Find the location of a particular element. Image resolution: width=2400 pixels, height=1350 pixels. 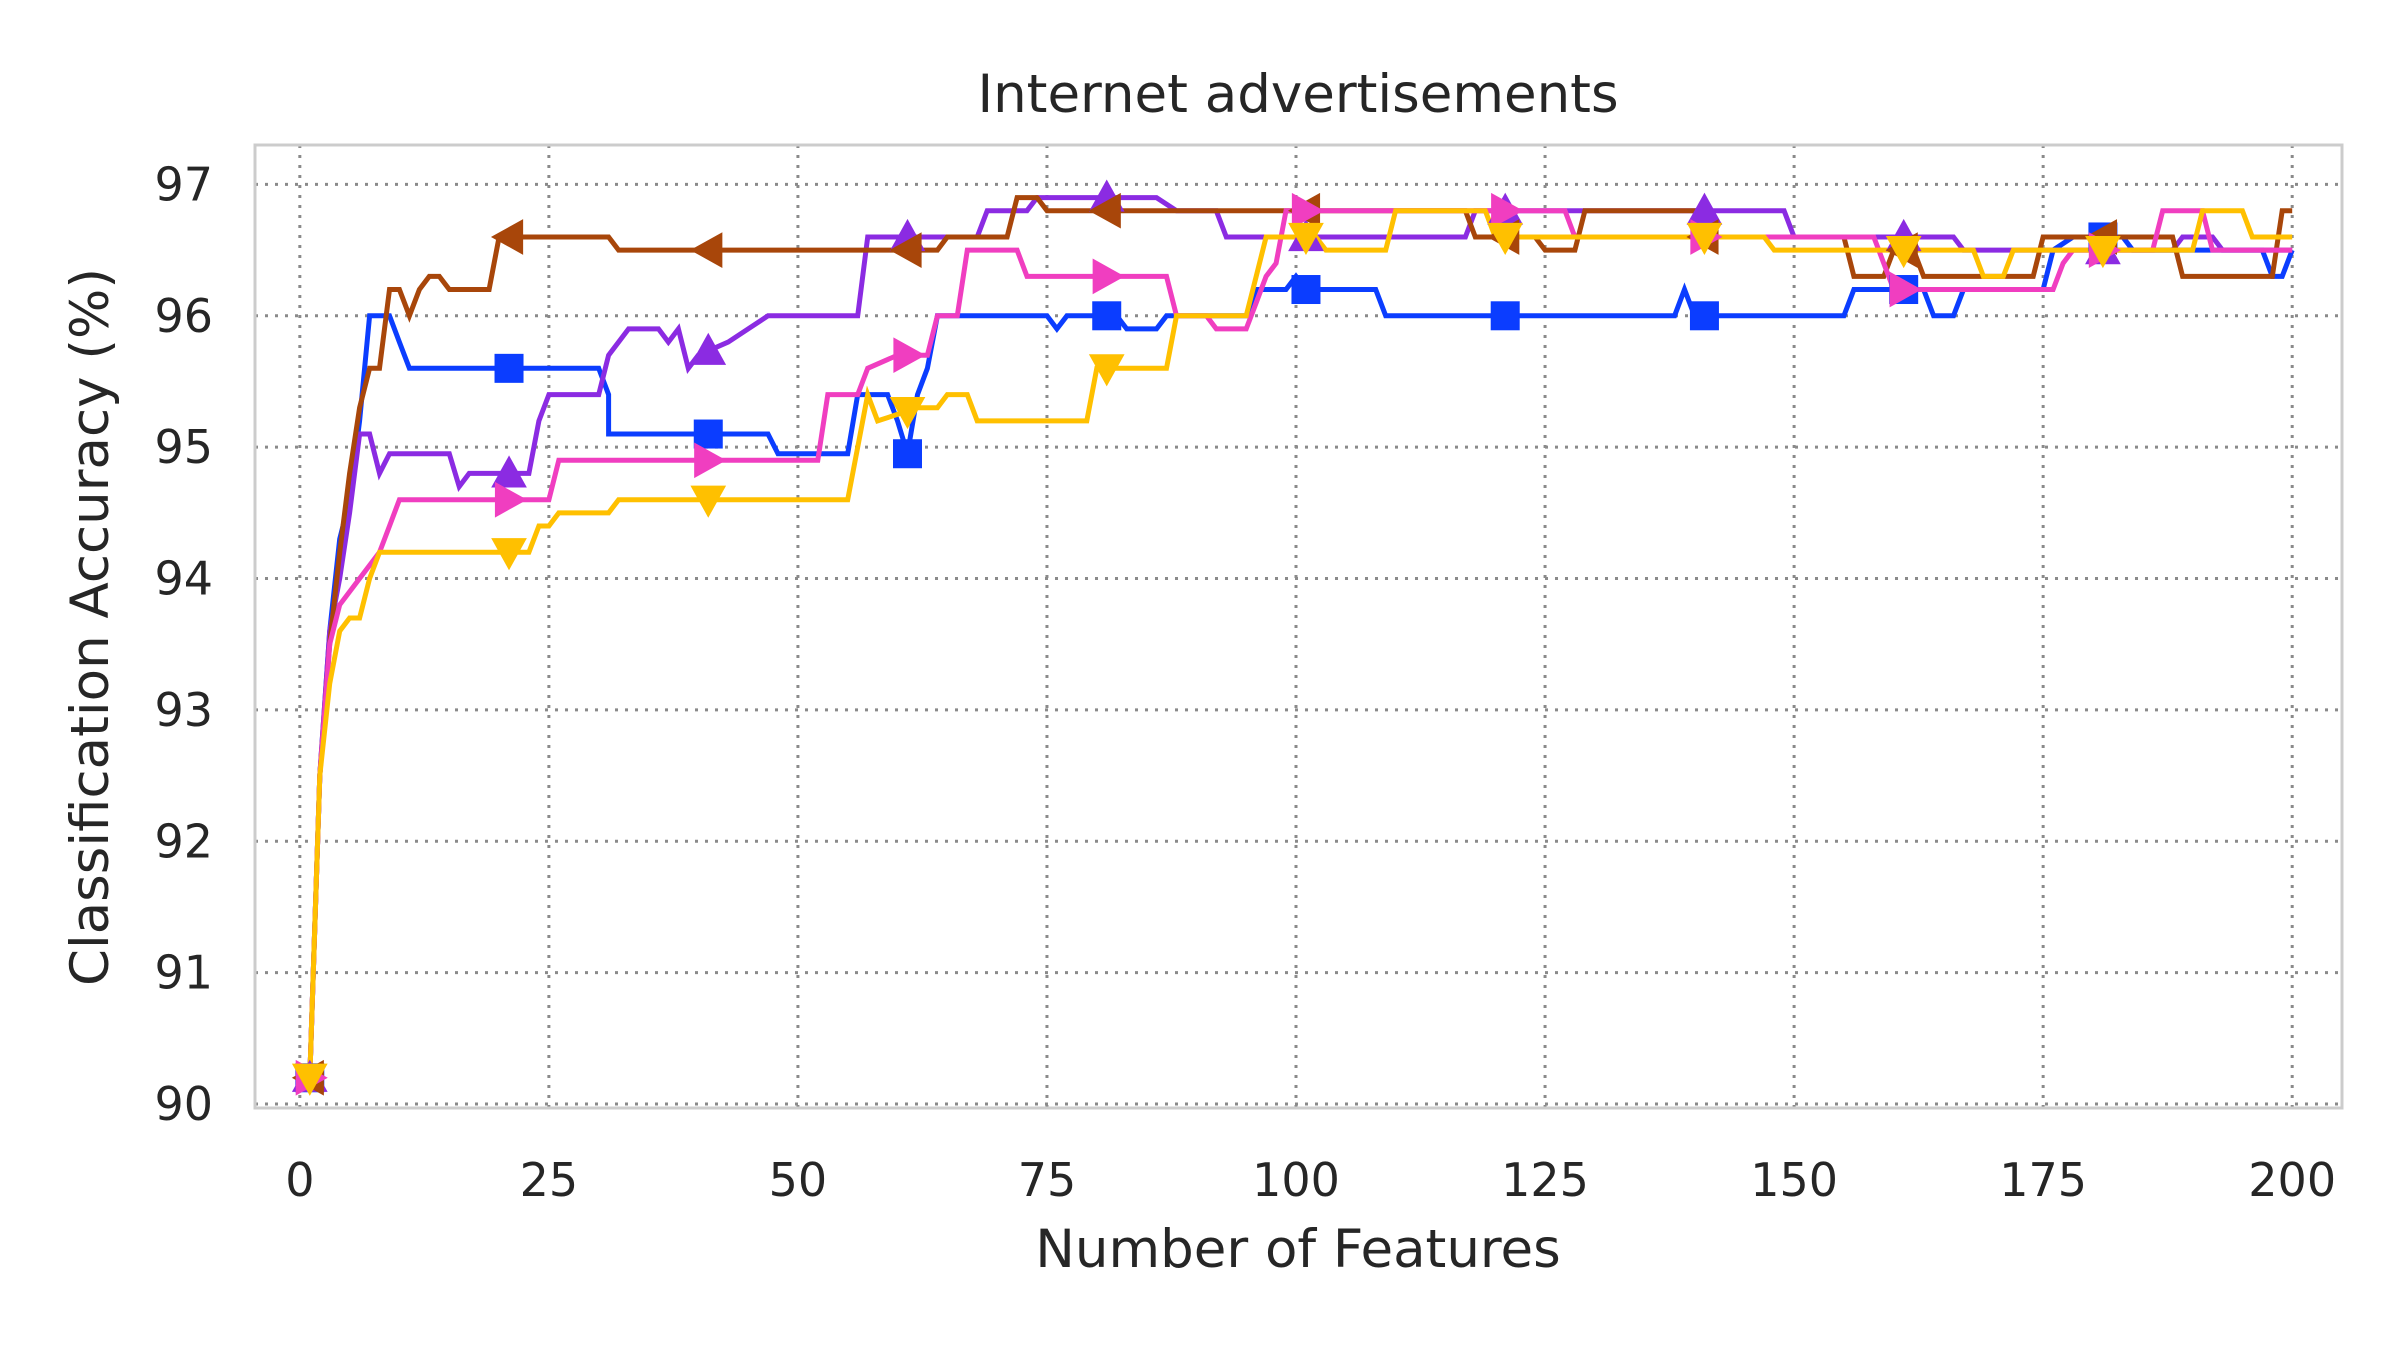

y-tick-label: 97 is located at coordinates (183, 184).